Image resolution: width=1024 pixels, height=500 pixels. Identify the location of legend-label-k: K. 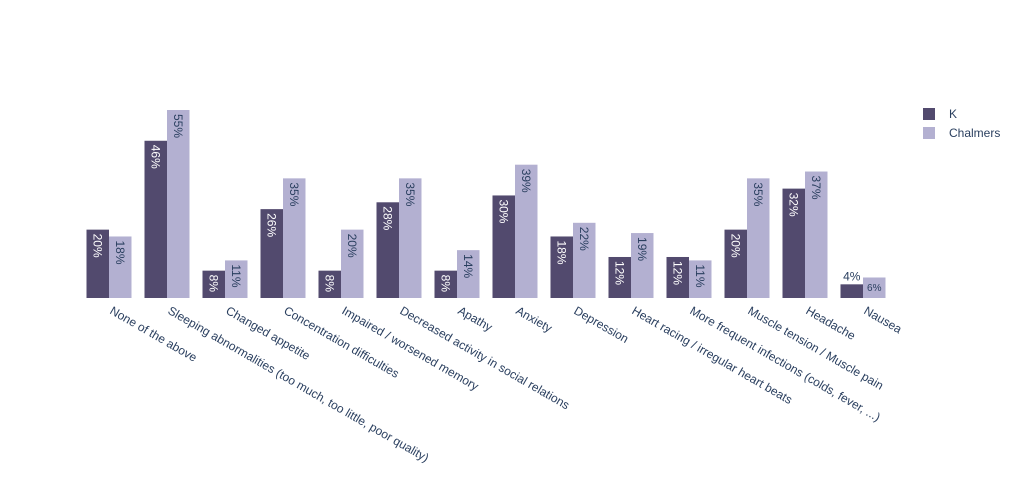
(953, 114).